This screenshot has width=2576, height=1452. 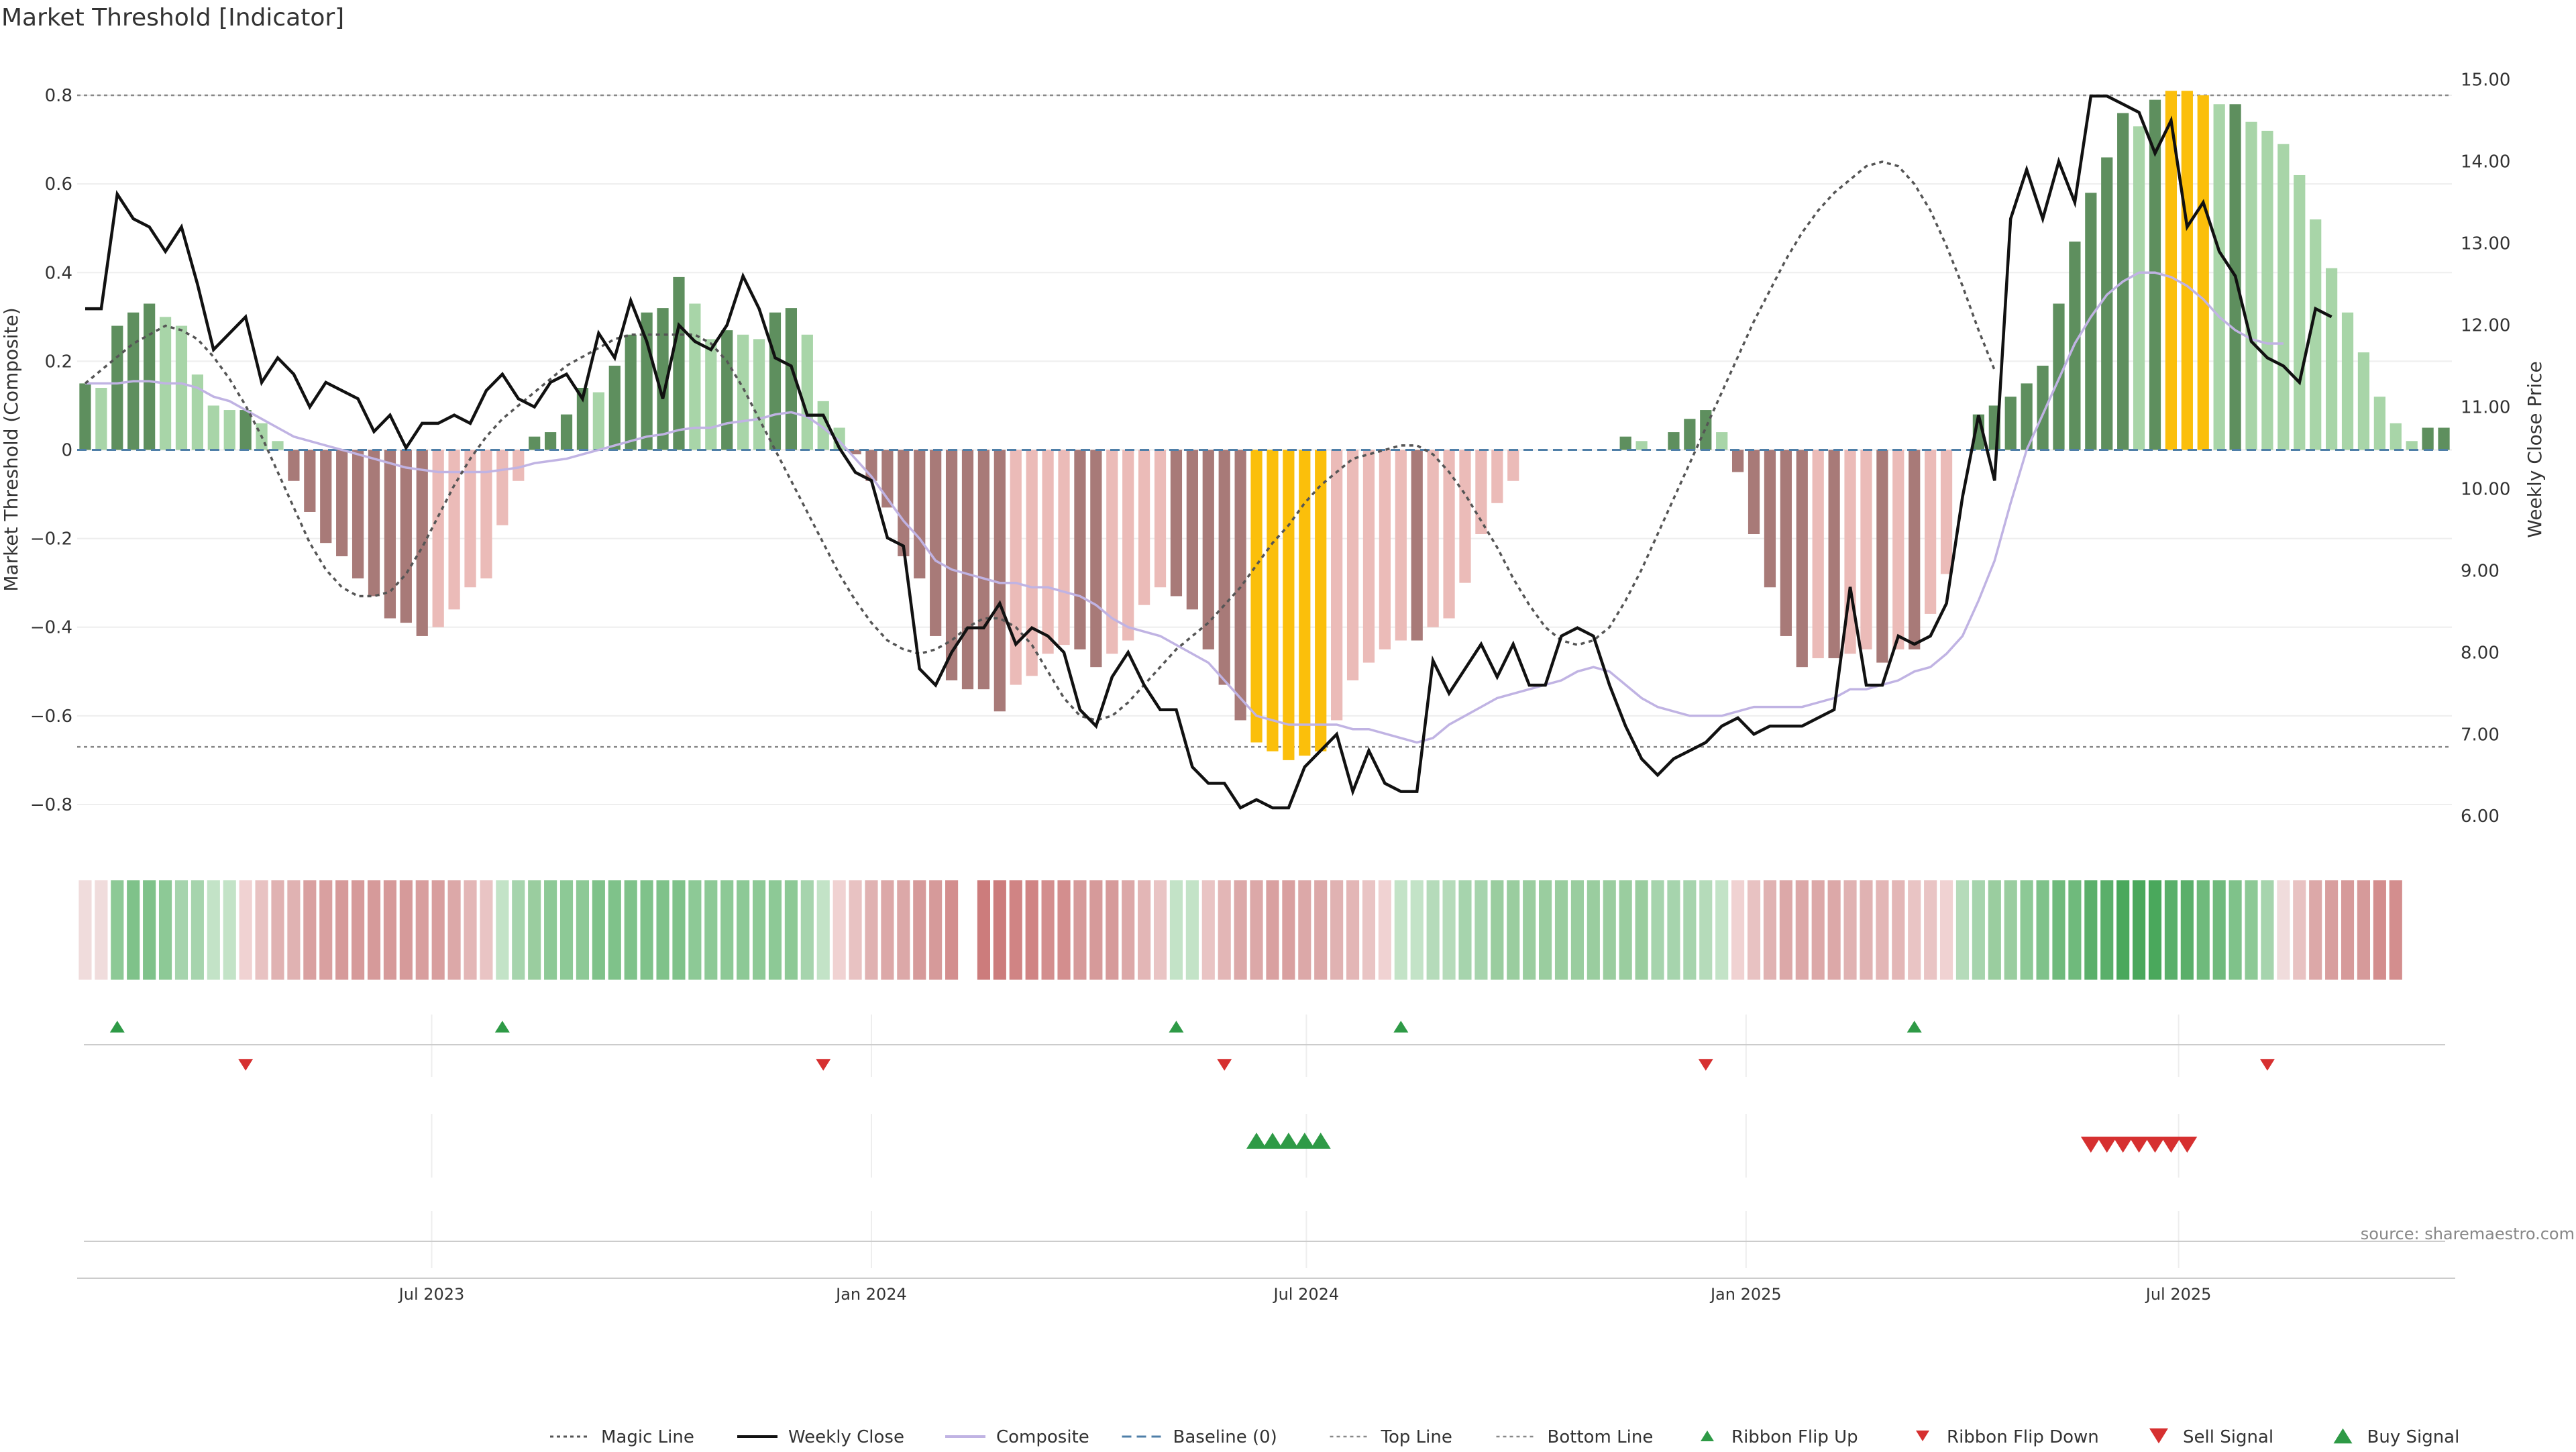 I want to click on legend-label: Ribbon Flip Up, so click(x=1794, y=1437).